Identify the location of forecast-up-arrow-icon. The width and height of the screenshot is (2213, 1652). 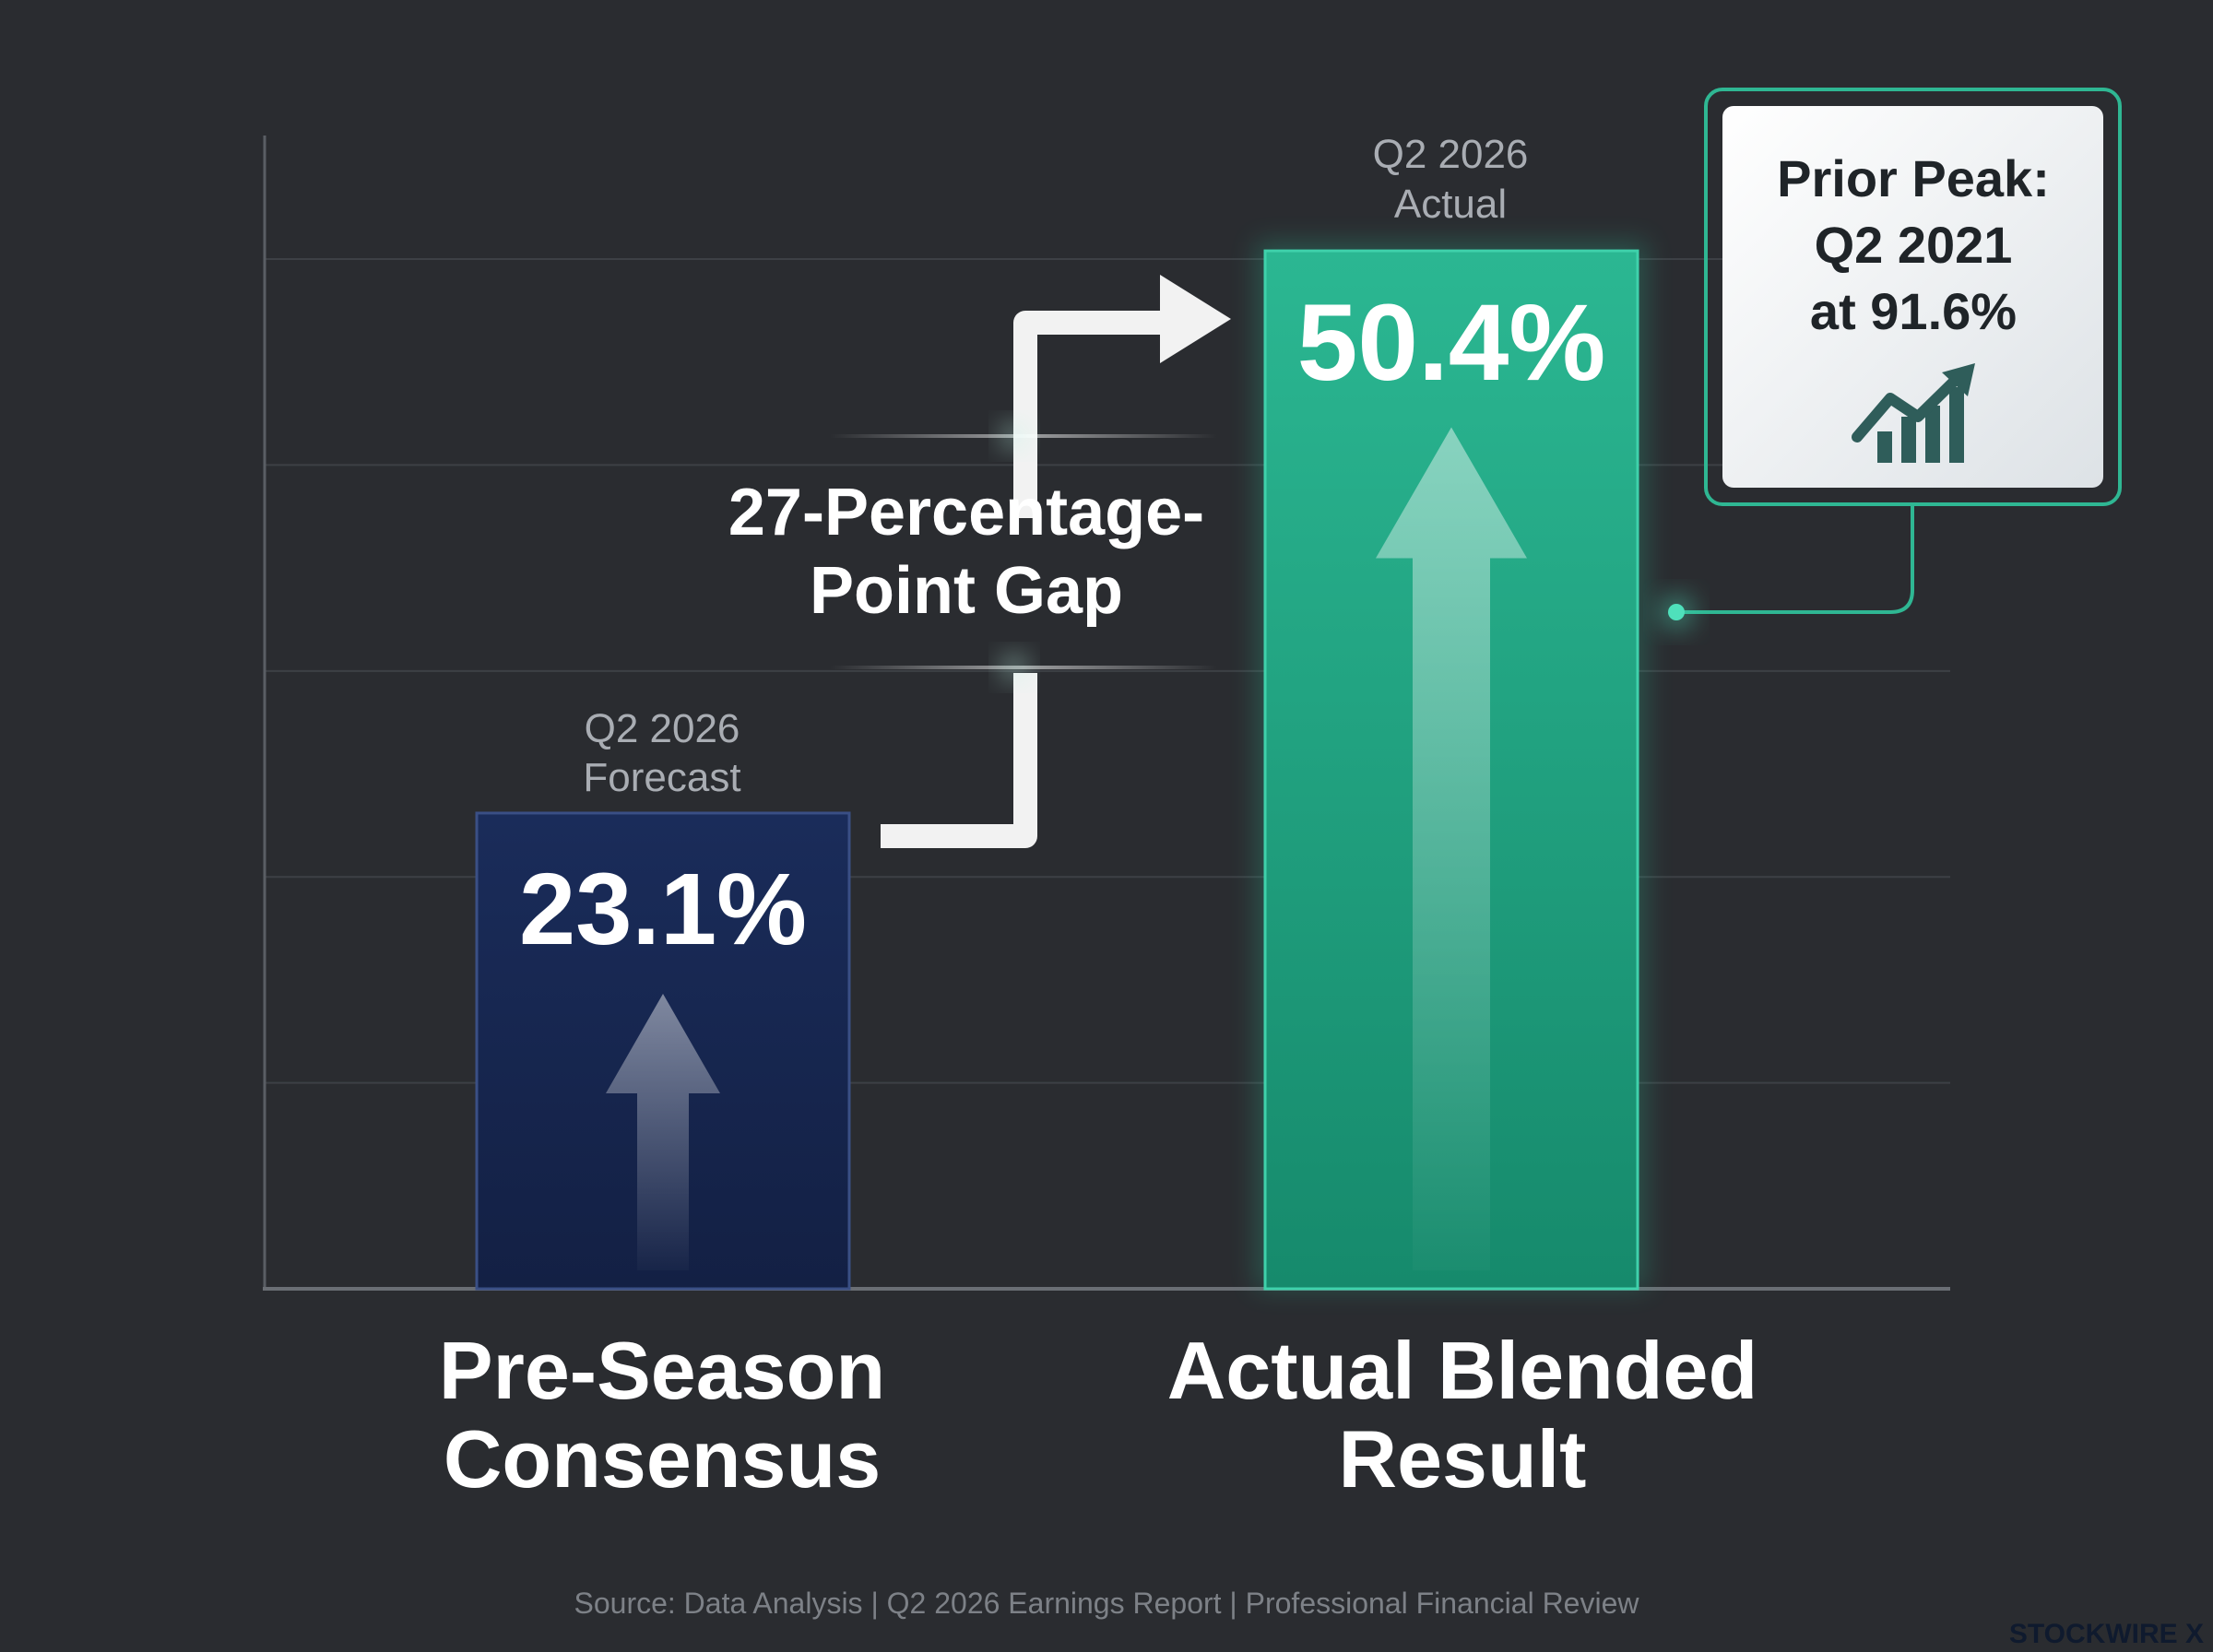
(663, 1132).